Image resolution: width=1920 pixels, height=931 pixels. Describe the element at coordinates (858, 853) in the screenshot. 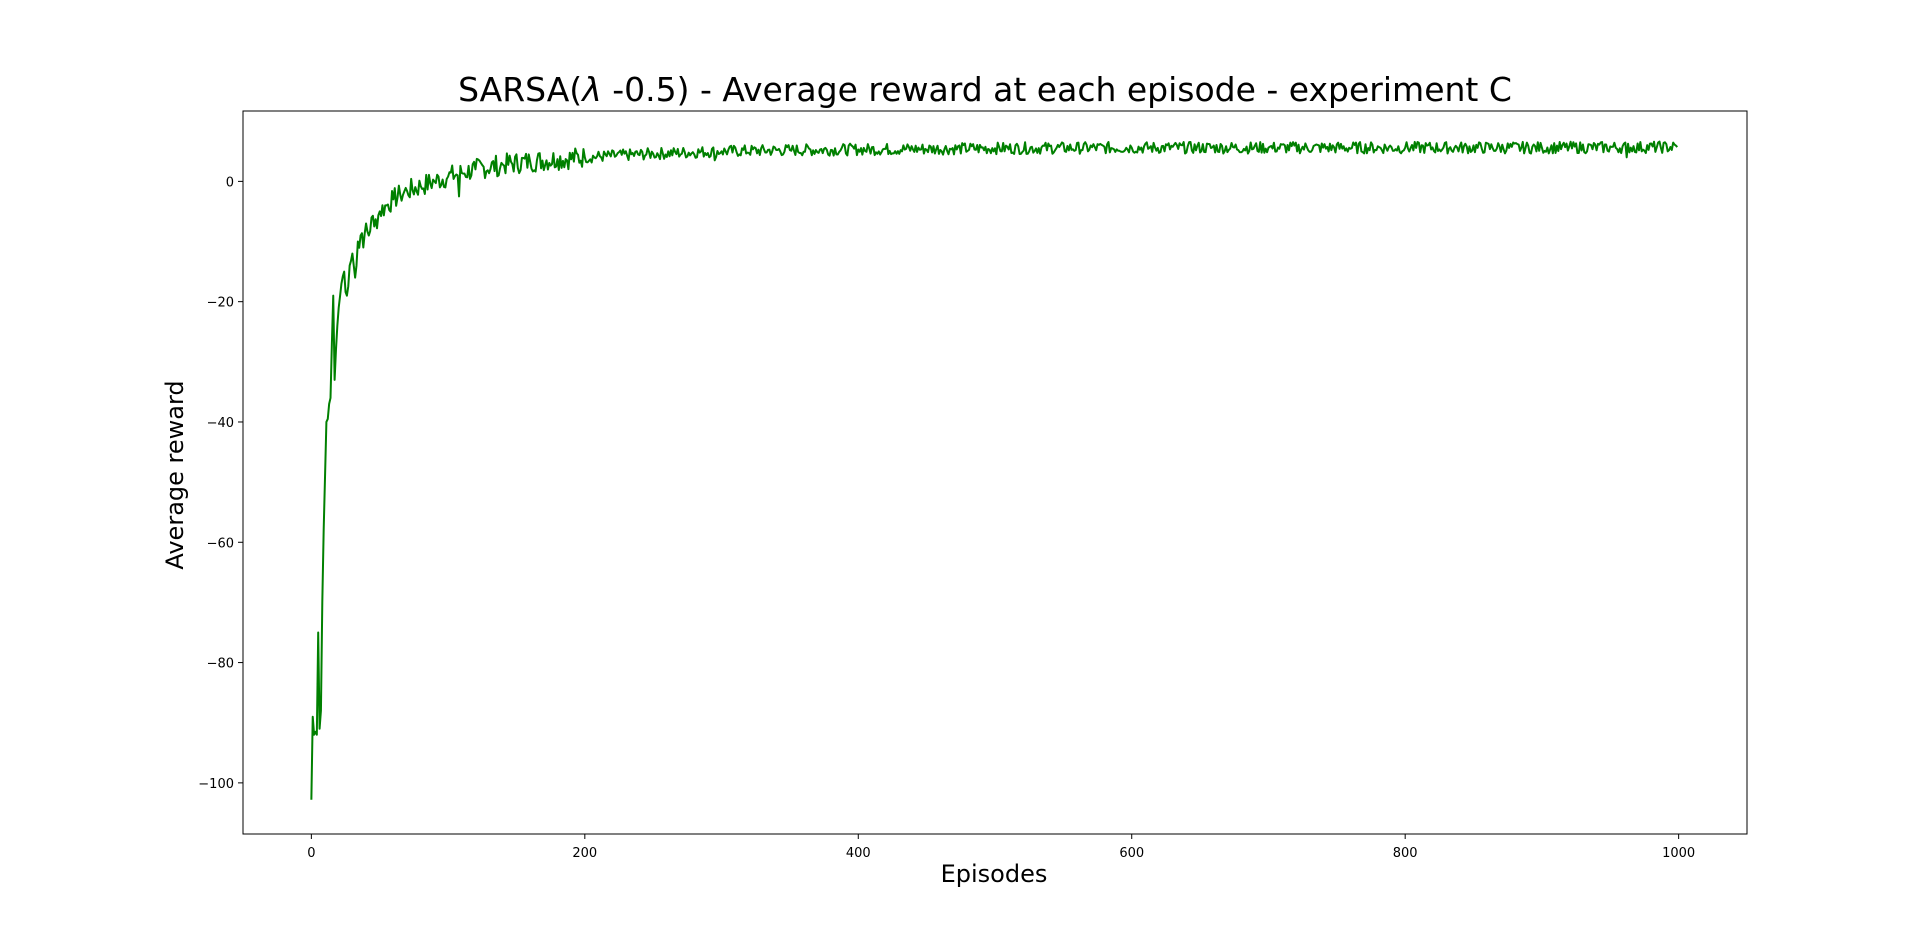

I see `x-tick-label: 400` at that location.